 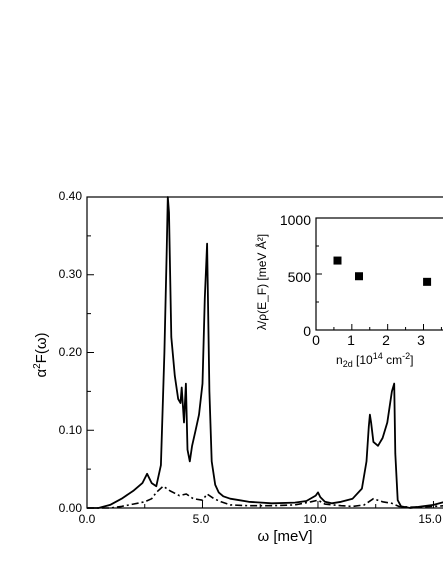 What do you see at coordinates (295, 220) in the screenshot?
I see `inset-y-tick-label: 1000` at bounding box center [295, 220].